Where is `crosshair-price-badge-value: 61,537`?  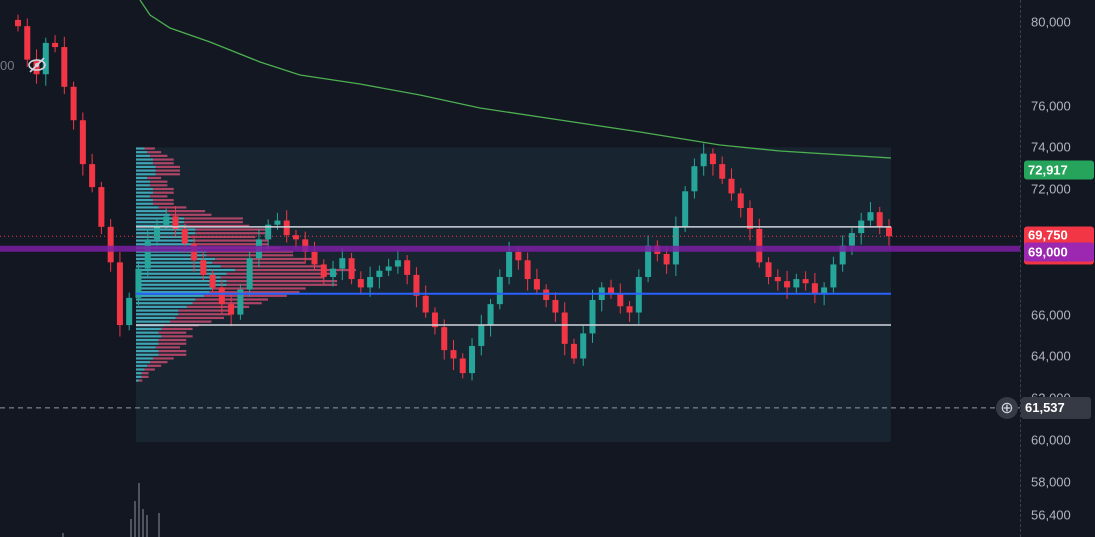
crosshair-price-badge-value: 61,537 is located at coordinates (1045, 407).